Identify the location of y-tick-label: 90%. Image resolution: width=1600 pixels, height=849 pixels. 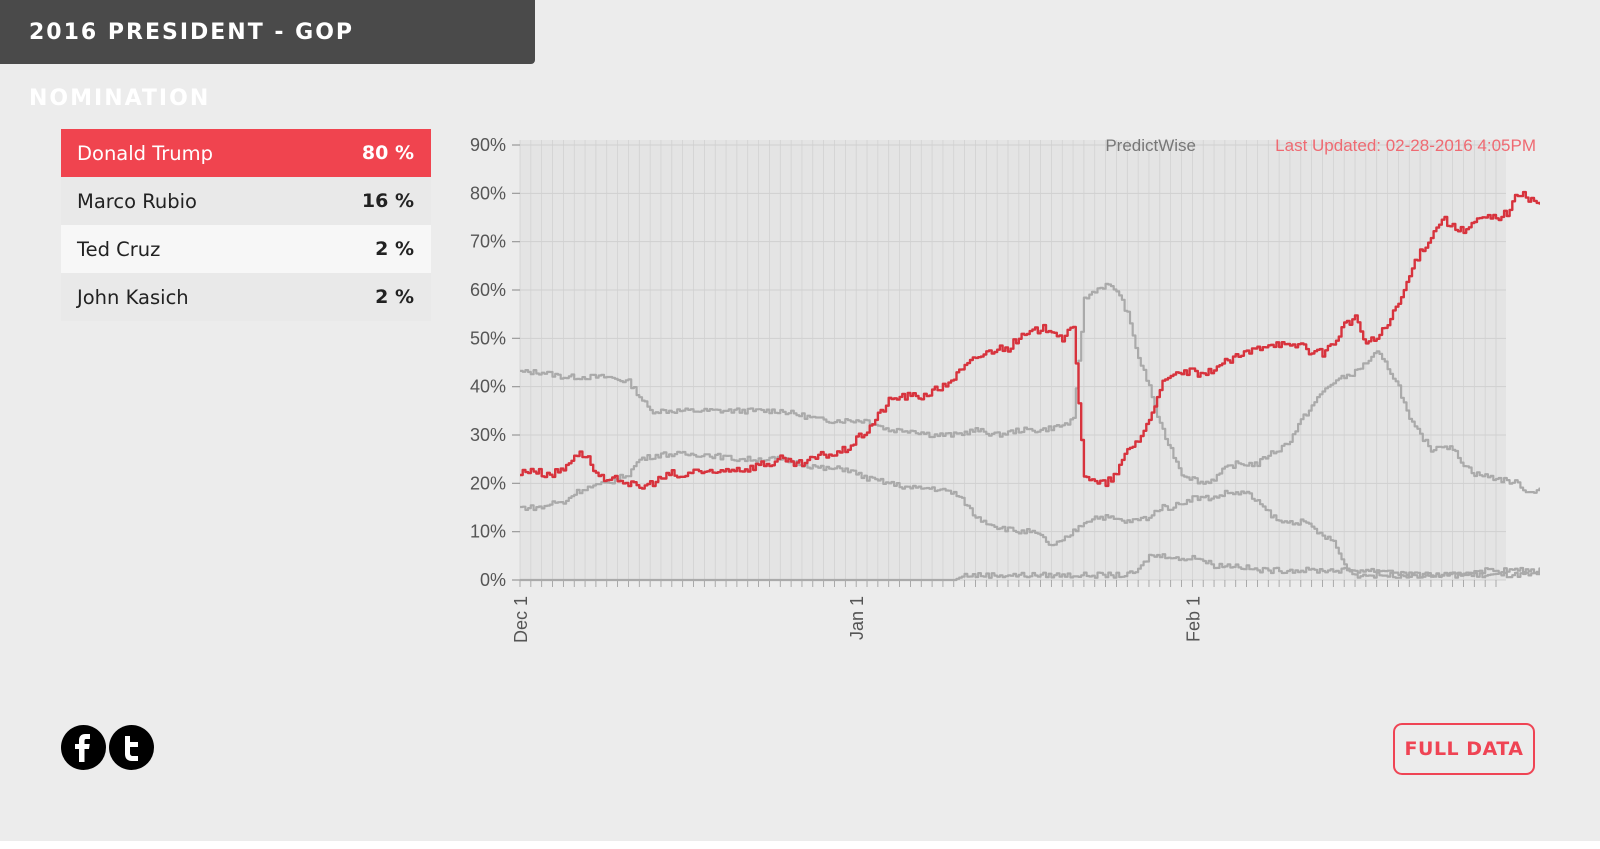
(488, 145).